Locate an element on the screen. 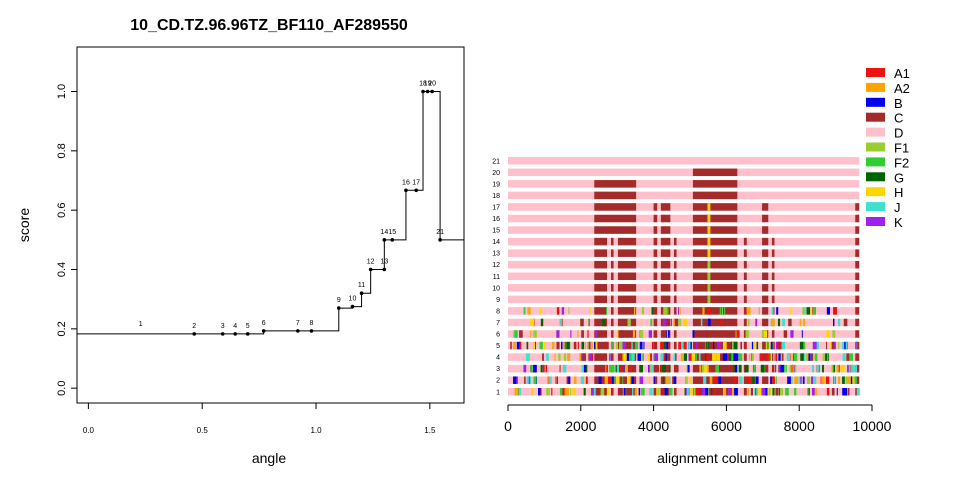  step-point-label: 6 is located at coordinates (264, 323).